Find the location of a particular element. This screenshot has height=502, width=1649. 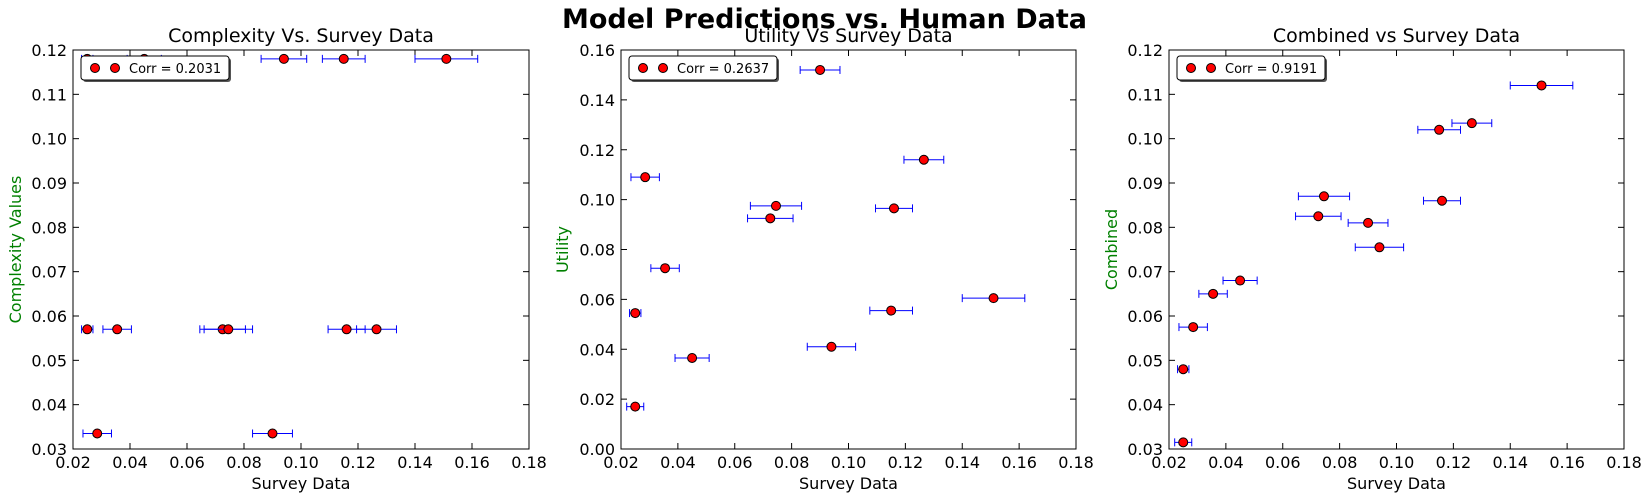

legend: Corr = 0.2031 is located at coordinates (155, 68).